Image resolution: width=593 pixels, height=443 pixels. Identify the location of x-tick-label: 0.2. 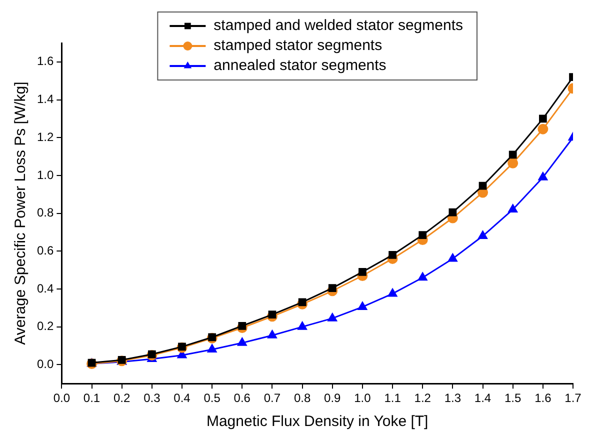
(121, 398).